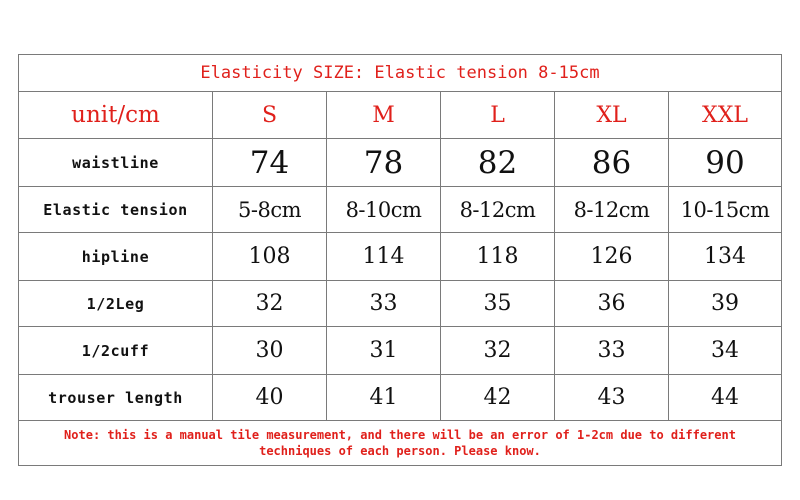 The image size is (800, 500). Describe the element at coordinates (725, 256) in the screenshot. I see `table-cell: 134` at that location.